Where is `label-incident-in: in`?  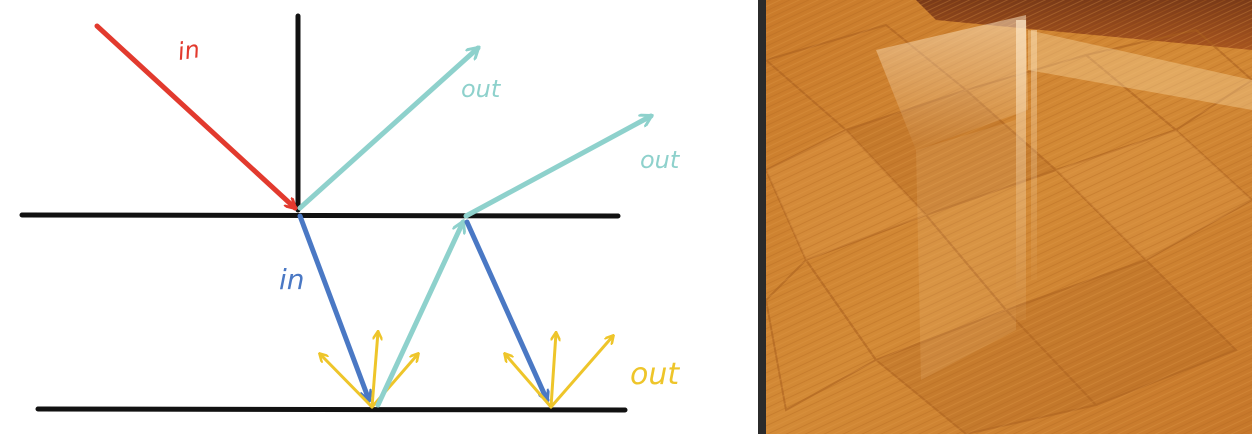 label-incident-in: in is located at coordinates (189, 50).